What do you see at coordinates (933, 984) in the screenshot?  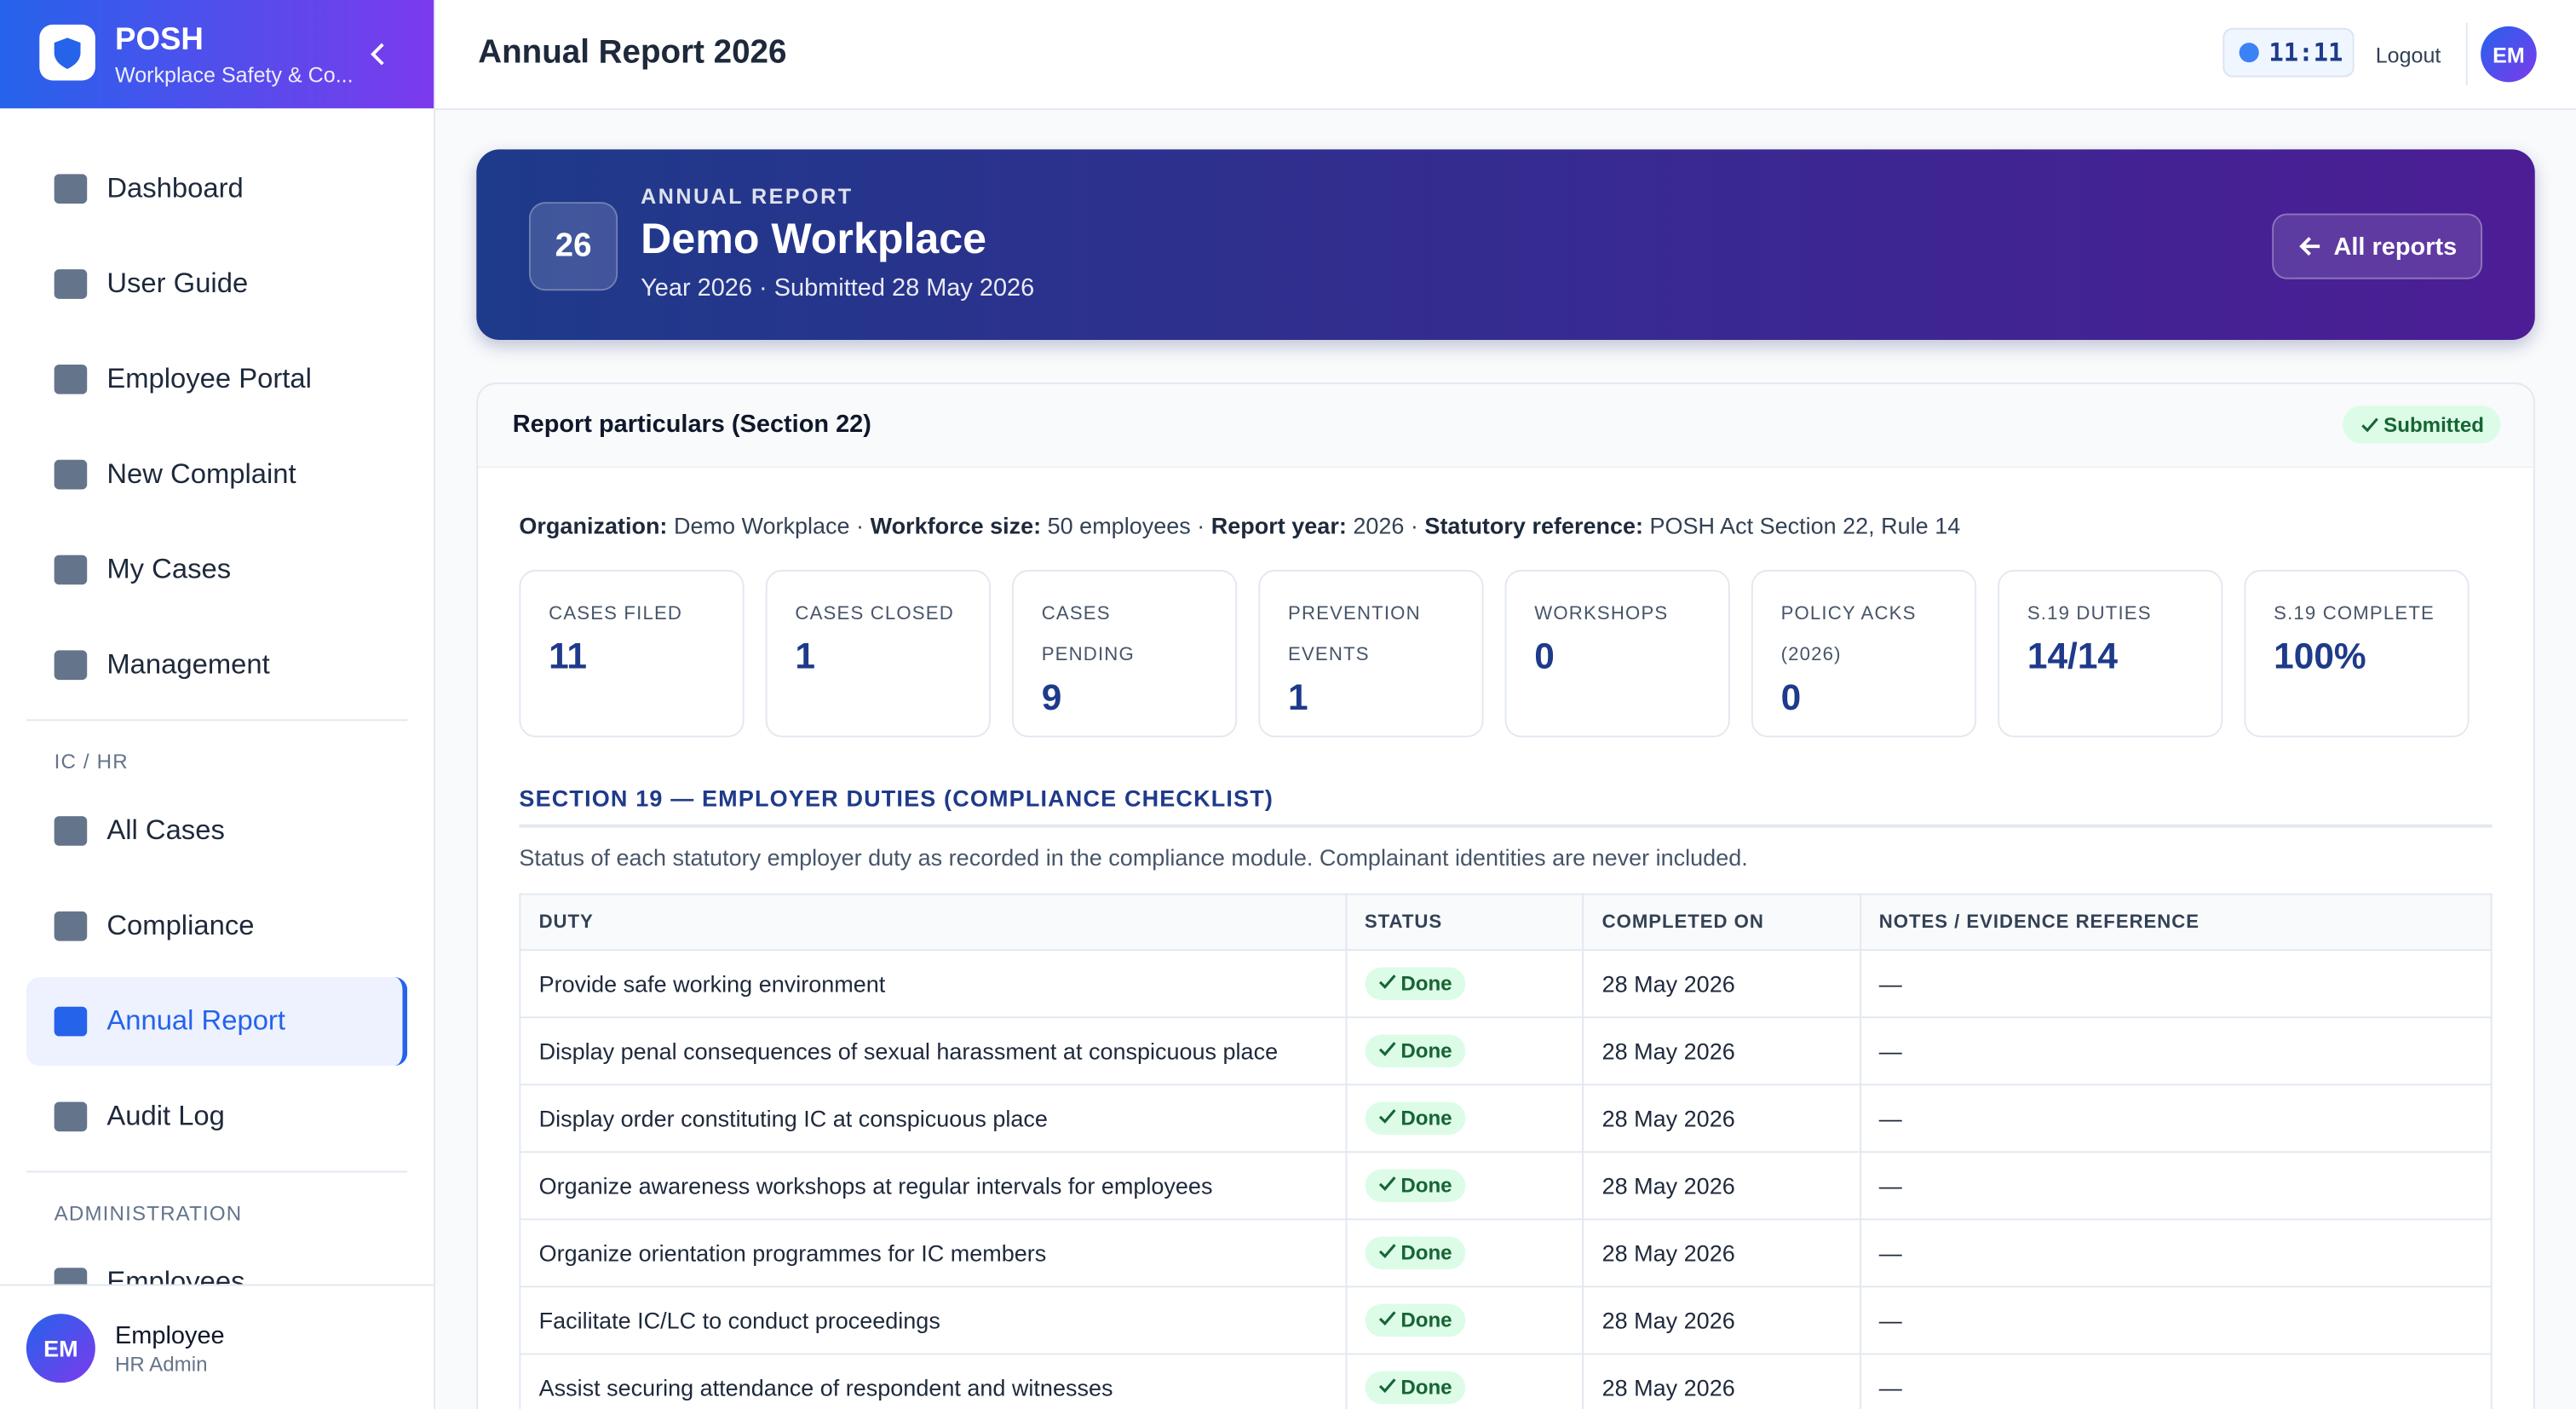 I see `cell: Provide safe working environment` at bounding box center [933, 984].